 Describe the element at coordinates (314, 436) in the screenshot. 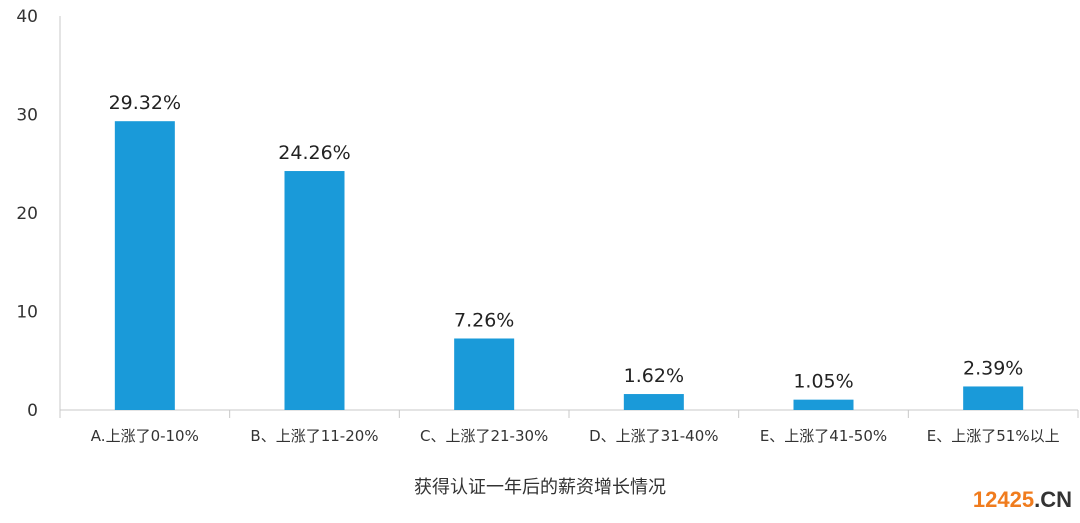

I see `x-tick-label: B、上涨了11-20%` at that location.